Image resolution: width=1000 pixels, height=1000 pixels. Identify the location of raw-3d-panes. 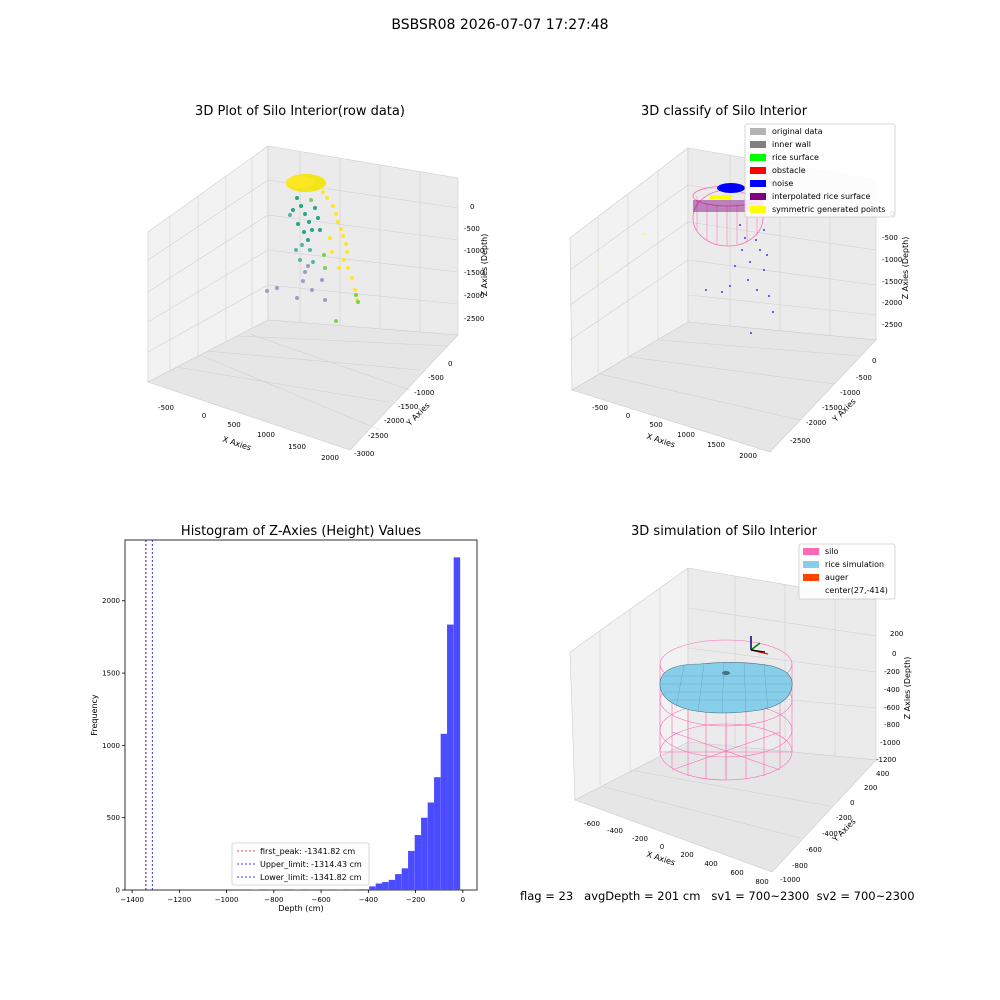
(303, 298).